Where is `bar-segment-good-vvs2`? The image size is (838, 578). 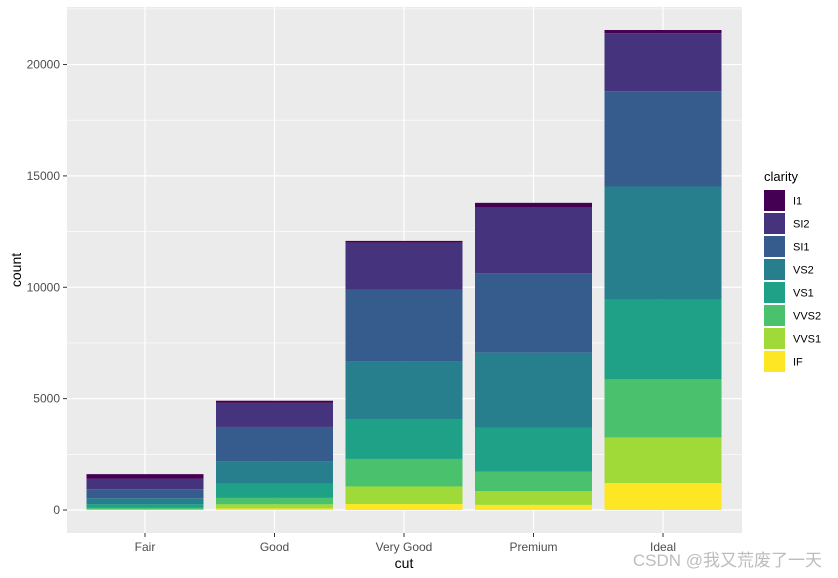
bar-segment-good-vvs2 is located at coordinates (274, 501).